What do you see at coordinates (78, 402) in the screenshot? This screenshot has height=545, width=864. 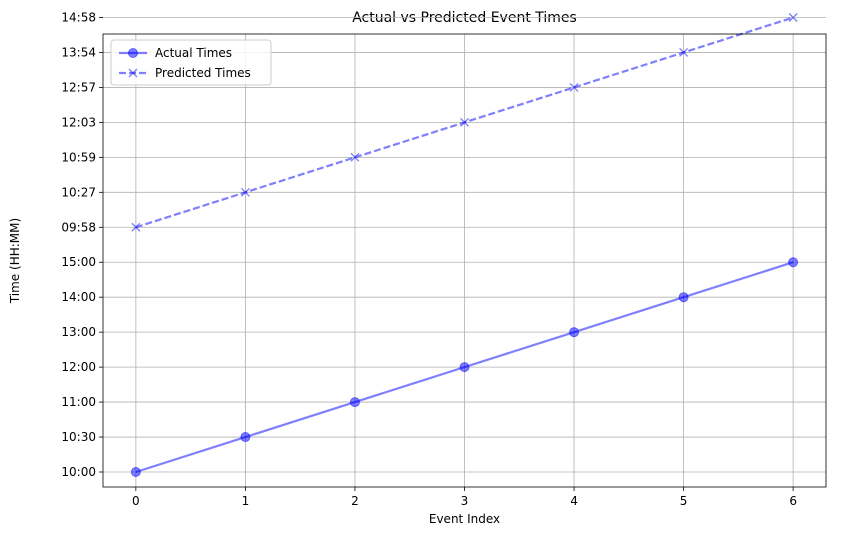 I see `y-tick-label: 11:00` at bounding box center [78, 402].